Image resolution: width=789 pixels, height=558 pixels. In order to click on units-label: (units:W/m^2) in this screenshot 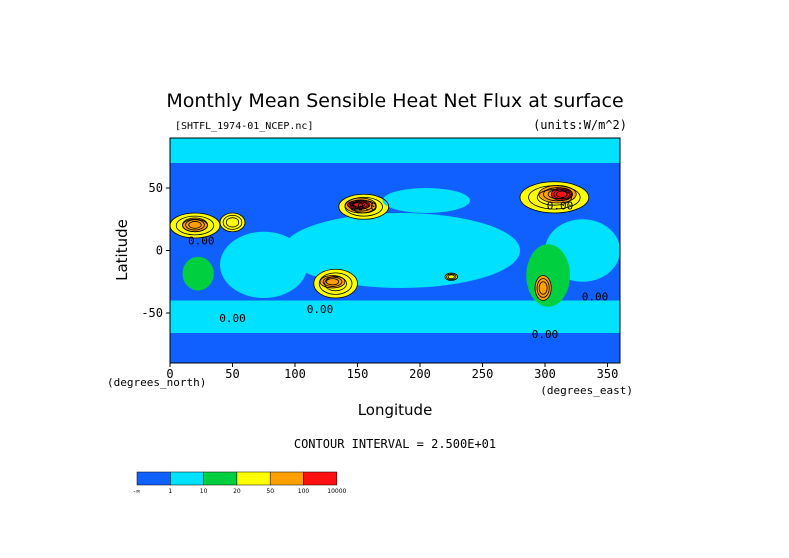, I will do `click(580, 125)`.